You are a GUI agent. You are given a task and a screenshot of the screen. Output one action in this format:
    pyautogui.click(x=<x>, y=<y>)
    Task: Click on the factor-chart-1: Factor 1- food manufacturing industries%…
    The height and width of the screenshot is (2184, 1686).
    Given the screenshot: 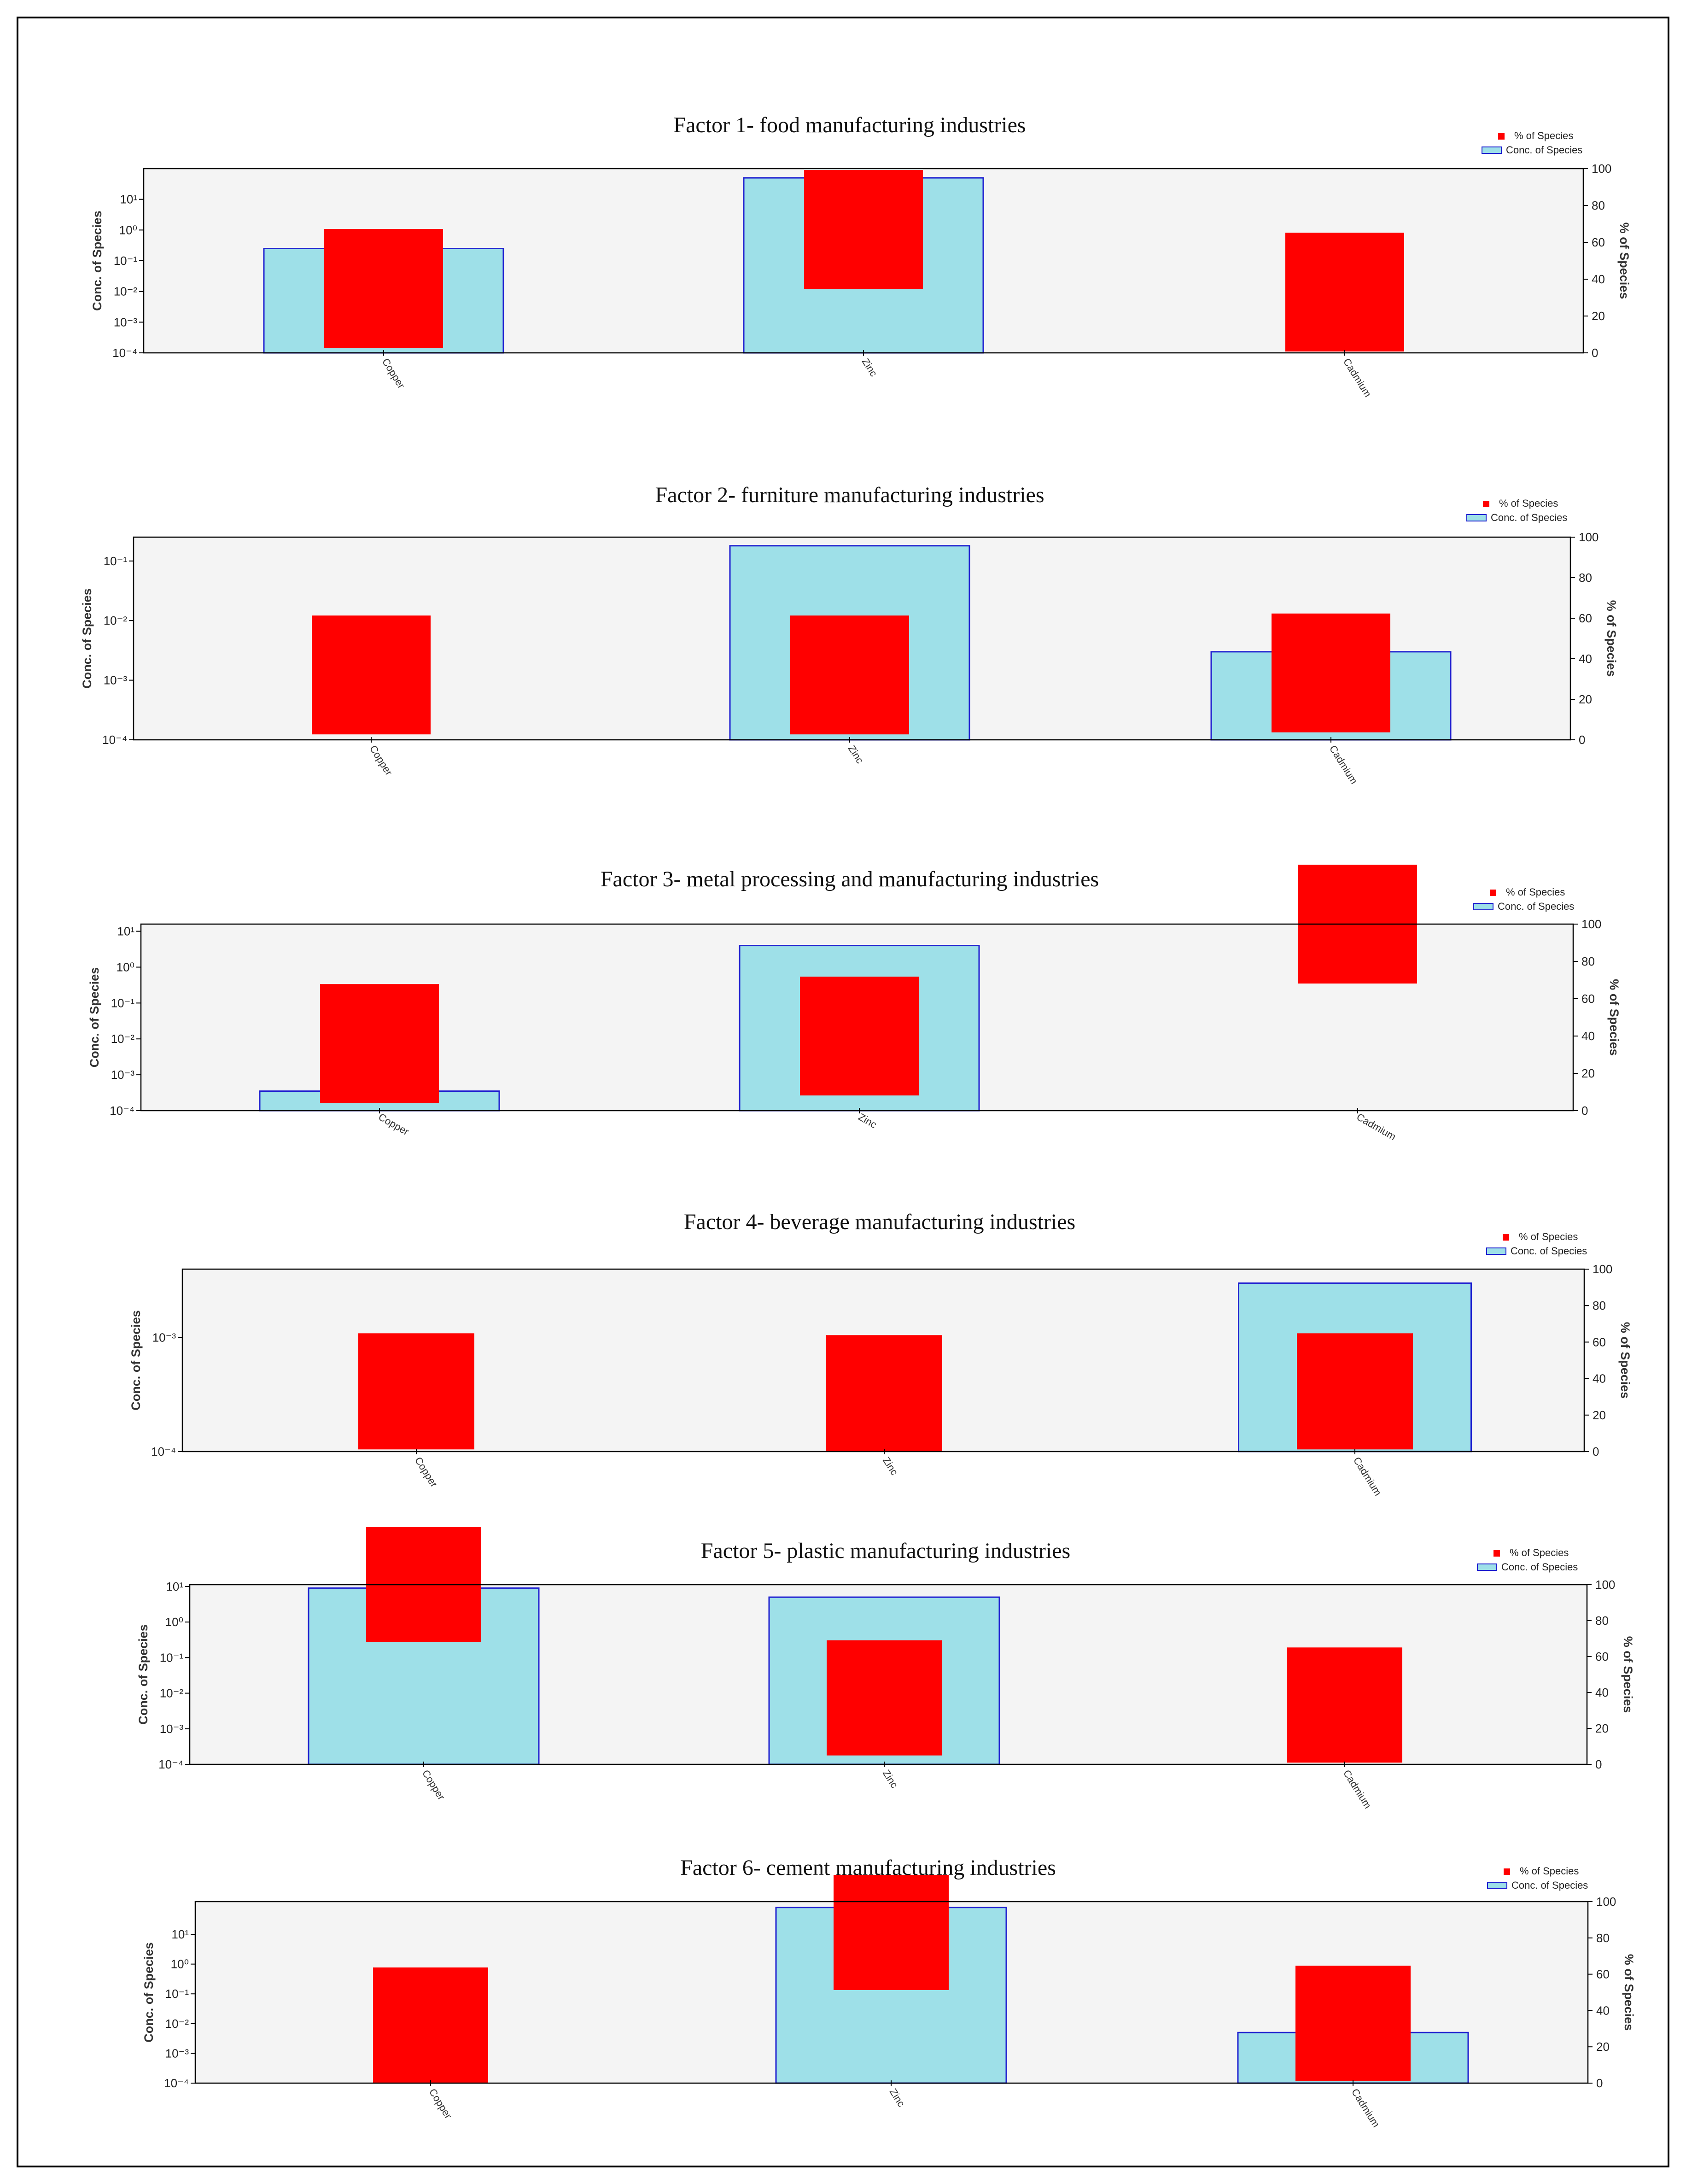 What is the action you would take?
    pyautogui.click(x=860, y=256)
    